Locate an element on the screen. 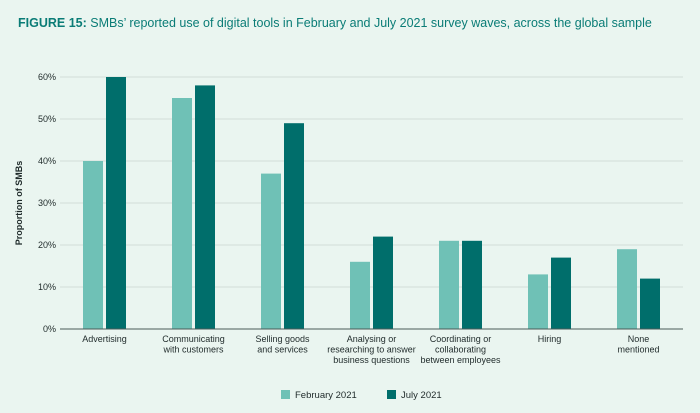 This screenshot has height=413, width=700. x-tick-label-line: Hiring is located at coordinates (550, 339).